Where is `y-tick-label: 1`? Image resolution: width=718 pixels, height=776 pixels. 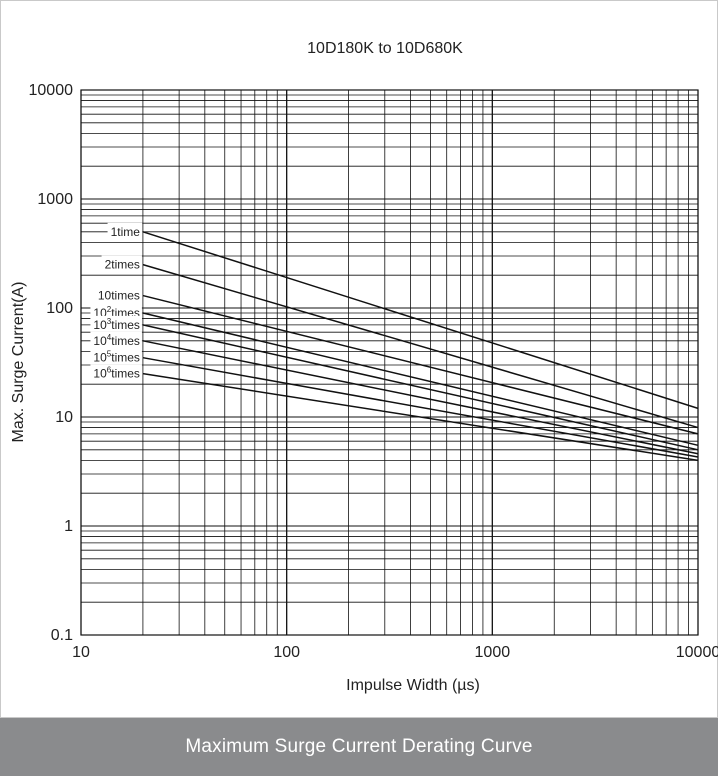 y-tick-label: 1 is located at coordinates (68, 526).